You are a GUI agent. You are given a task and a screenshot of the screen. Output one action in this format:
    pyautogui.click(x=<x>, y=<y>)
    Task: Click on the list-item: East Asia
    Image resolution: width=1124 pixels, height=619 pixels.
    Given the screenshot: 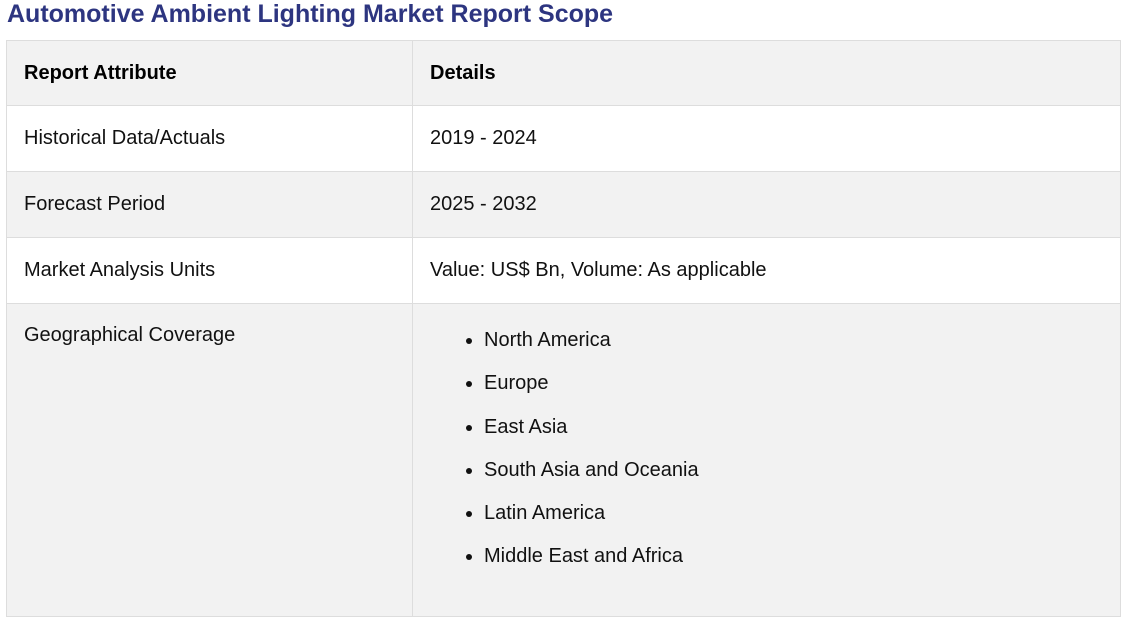 What is the action you would take?
    pyautogui.click(x=802, y=427)
    